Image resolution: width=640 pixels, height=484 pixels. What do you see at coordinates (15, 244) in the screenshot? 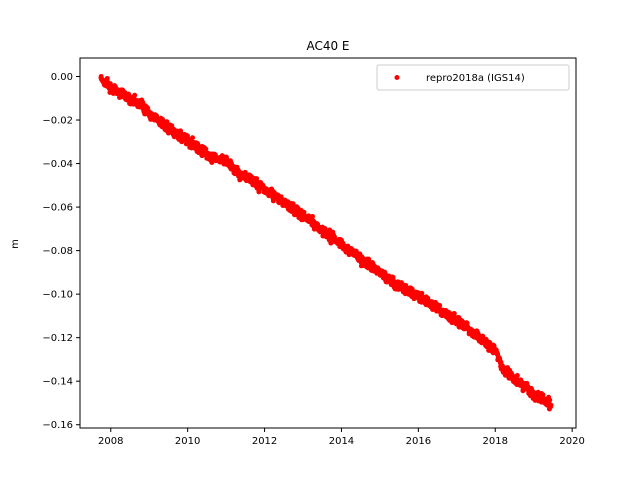
I see `y-axis-label: m` at bounding box center [15, 244].